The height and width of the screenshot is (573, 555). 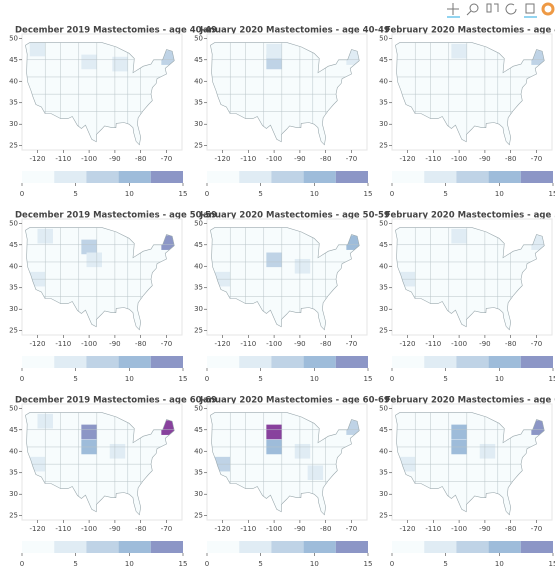 What do you see at coordinates (501, 10) in the screenshot?
I see `toolbar` at bounding box center [501, 10].